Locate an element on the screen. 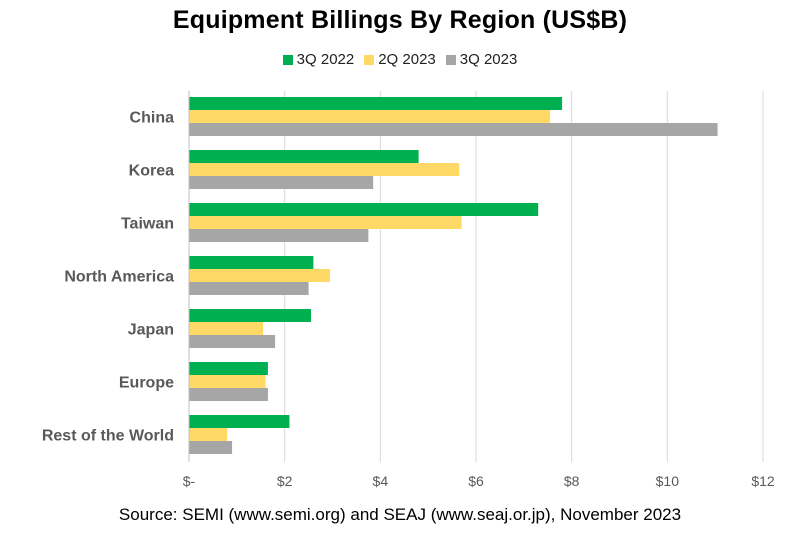 This screenshot has width=800, height=536. bar-japan-3q-2023 is located at coordinates (232, 341).